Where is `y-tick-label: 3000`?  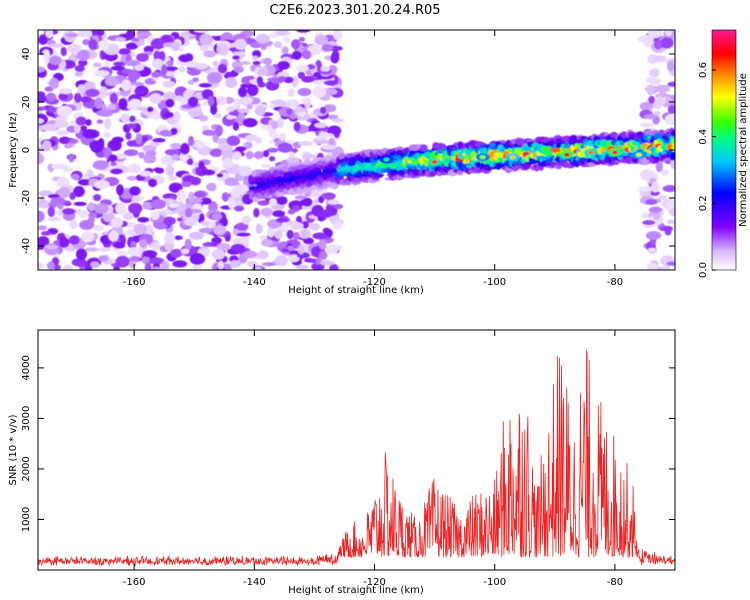
y-tick-label: 3000 is located at coordinates (26, 418).